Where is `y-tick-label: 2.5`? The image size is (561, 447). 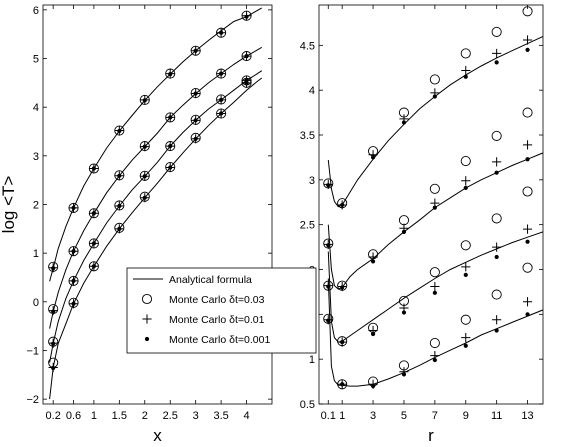 y-tick-label: 2.5 is located at coordinates (307, 226).